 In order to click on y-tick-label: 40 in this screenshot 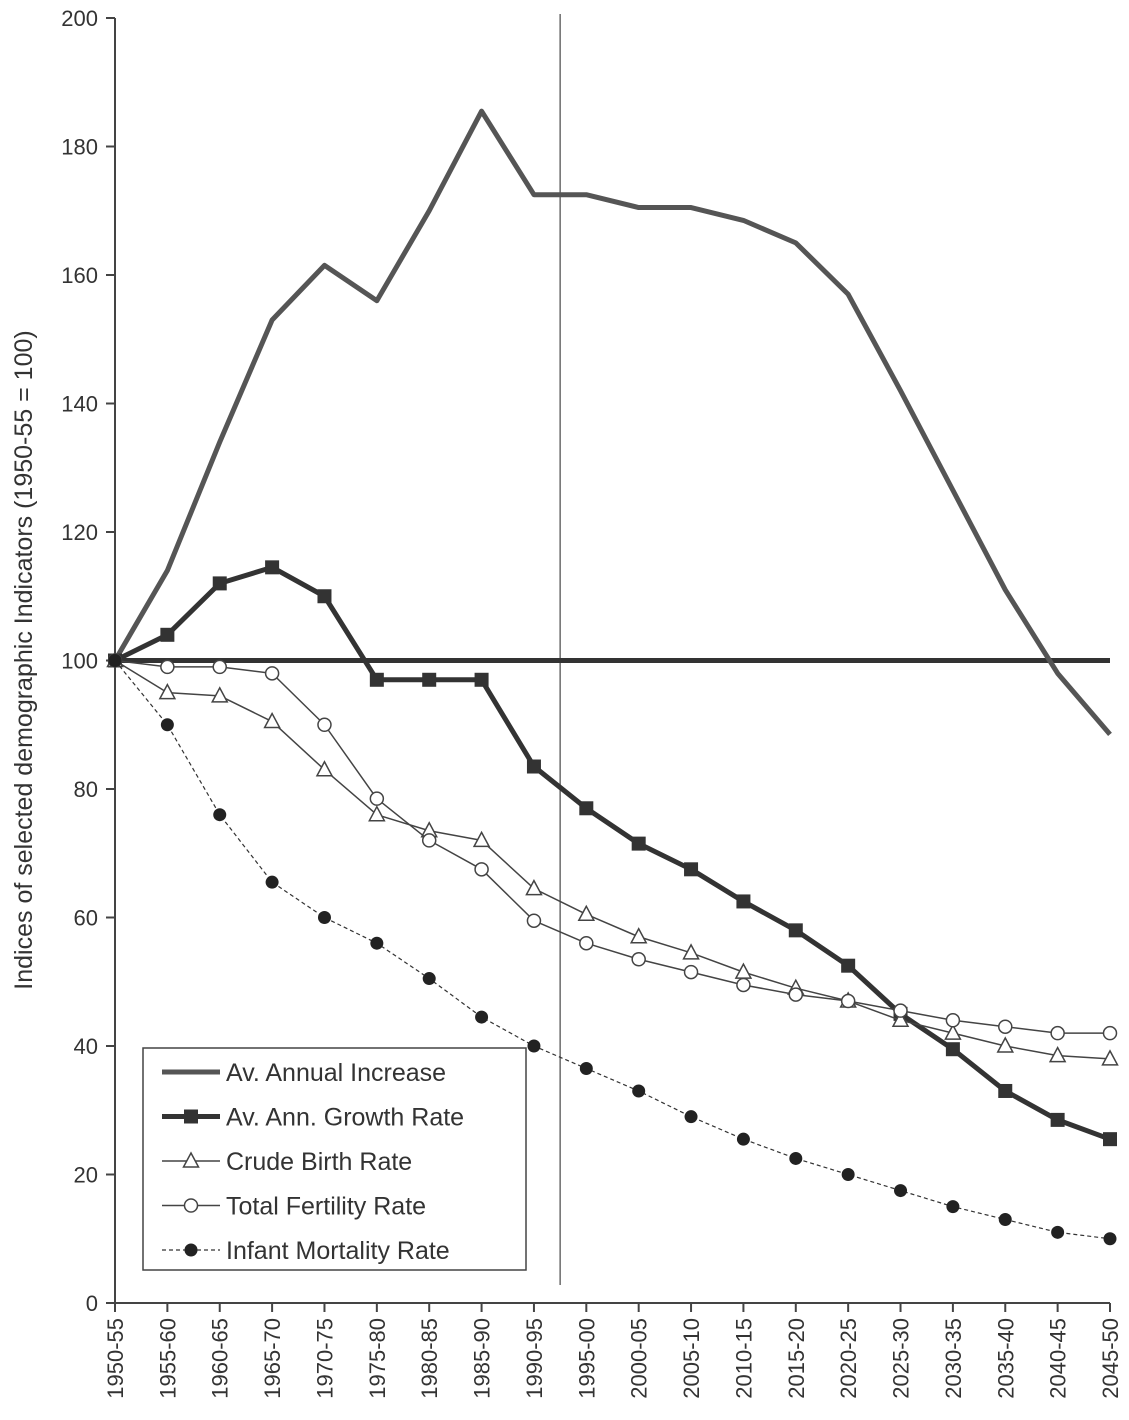, I will do `click(86, 1046)`.